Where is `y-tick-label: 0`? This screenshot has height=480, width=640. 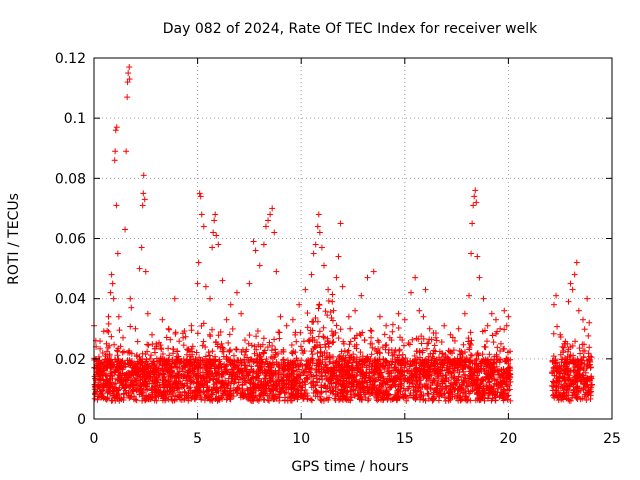
y-tick-label: 0 is located at coordinates (81, 420).